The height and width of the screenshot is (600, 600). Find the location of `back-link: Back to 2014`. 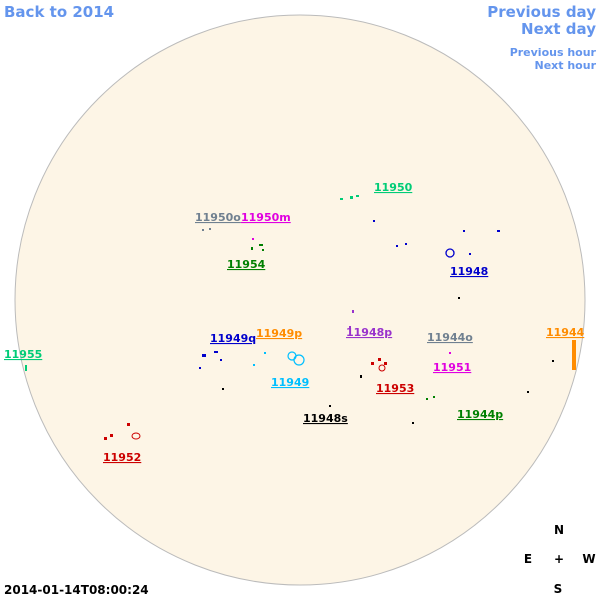

back-link: Back to 2014 is located at coordinates (59, 12).